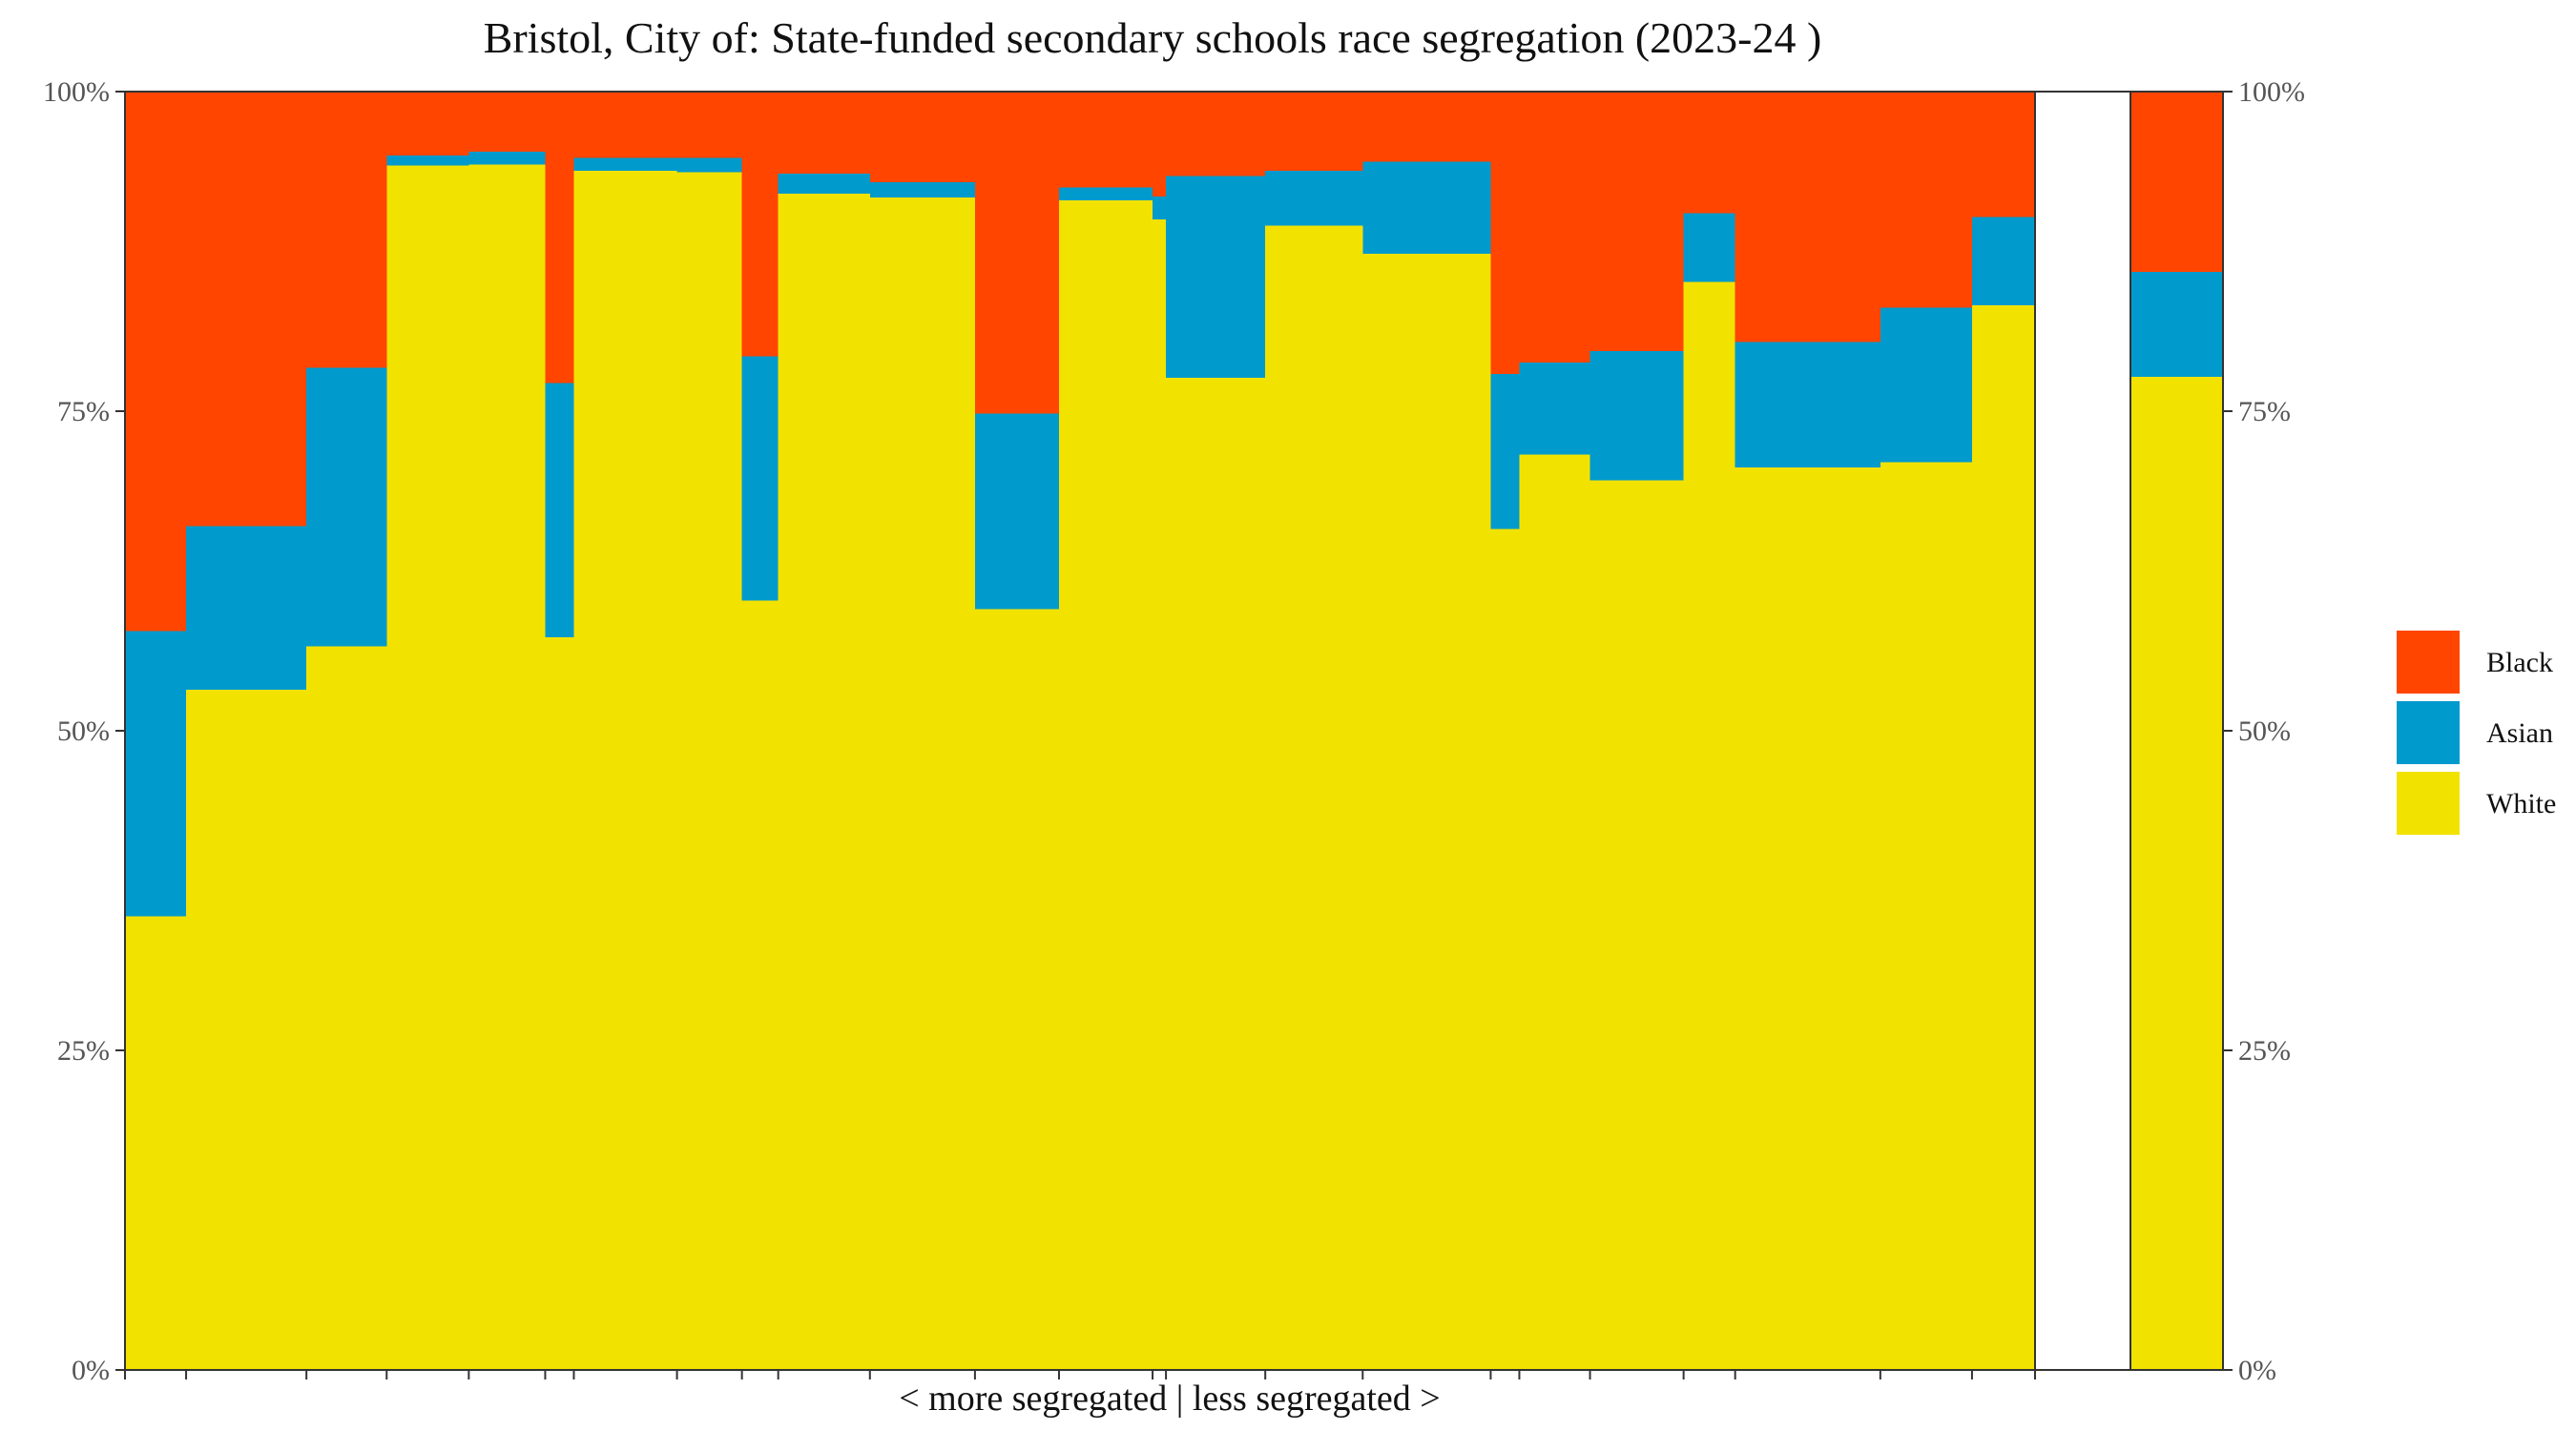  I want to click on x-axis-ticks, so click(1080, 1374).